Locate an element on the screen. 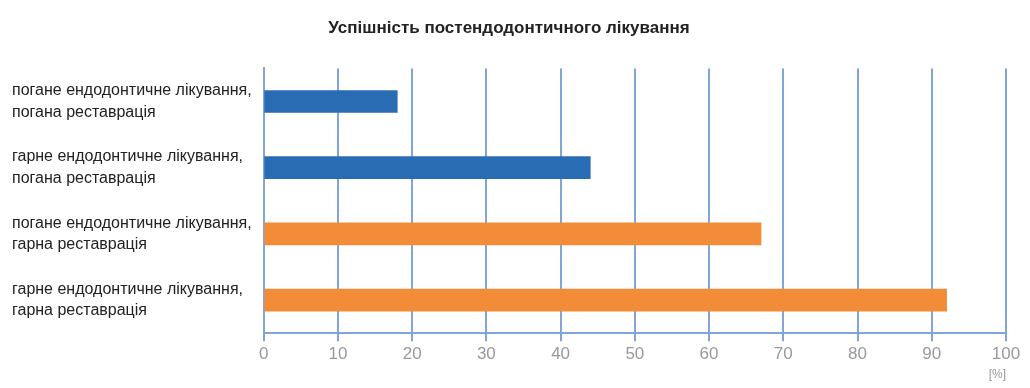  x-tick-label: 80 is located at coordinates (857, 354).